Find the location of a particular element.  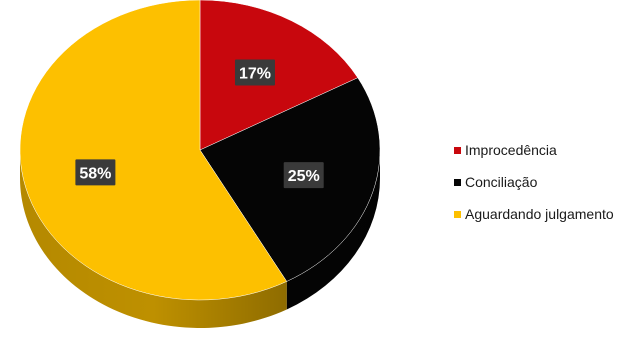

legend-label: Improcedência is located at coordinates (511, 150).